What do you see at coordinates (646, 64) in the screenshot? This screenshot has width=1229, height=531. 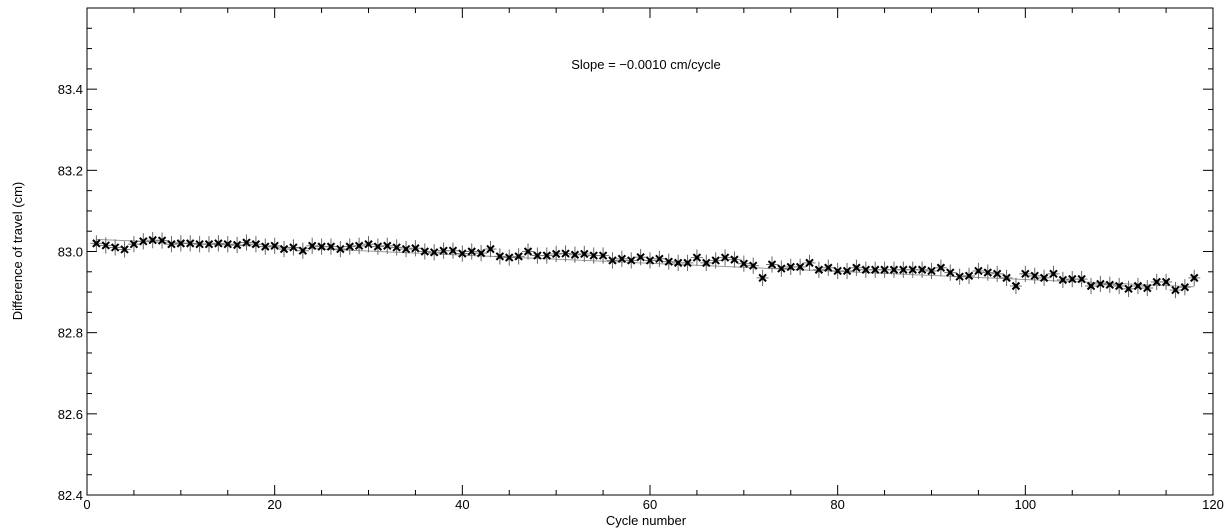 I see `slope-annotation: Slope = −0.0010 cm/cycle` at bounding box center [646, 64].